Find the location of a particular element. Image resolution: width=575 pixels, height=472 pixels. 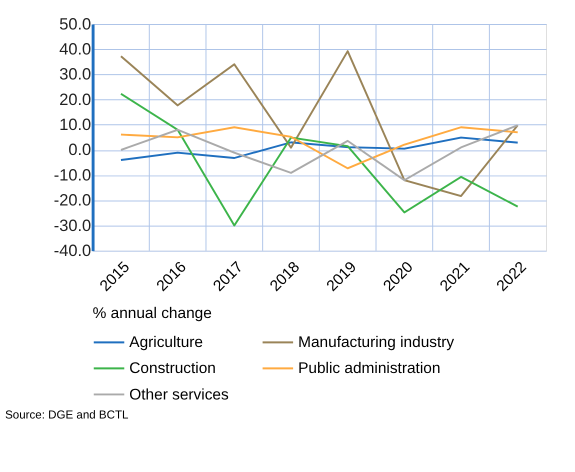

y-tick-label: 50.0 is located at coordinates (75, 24).